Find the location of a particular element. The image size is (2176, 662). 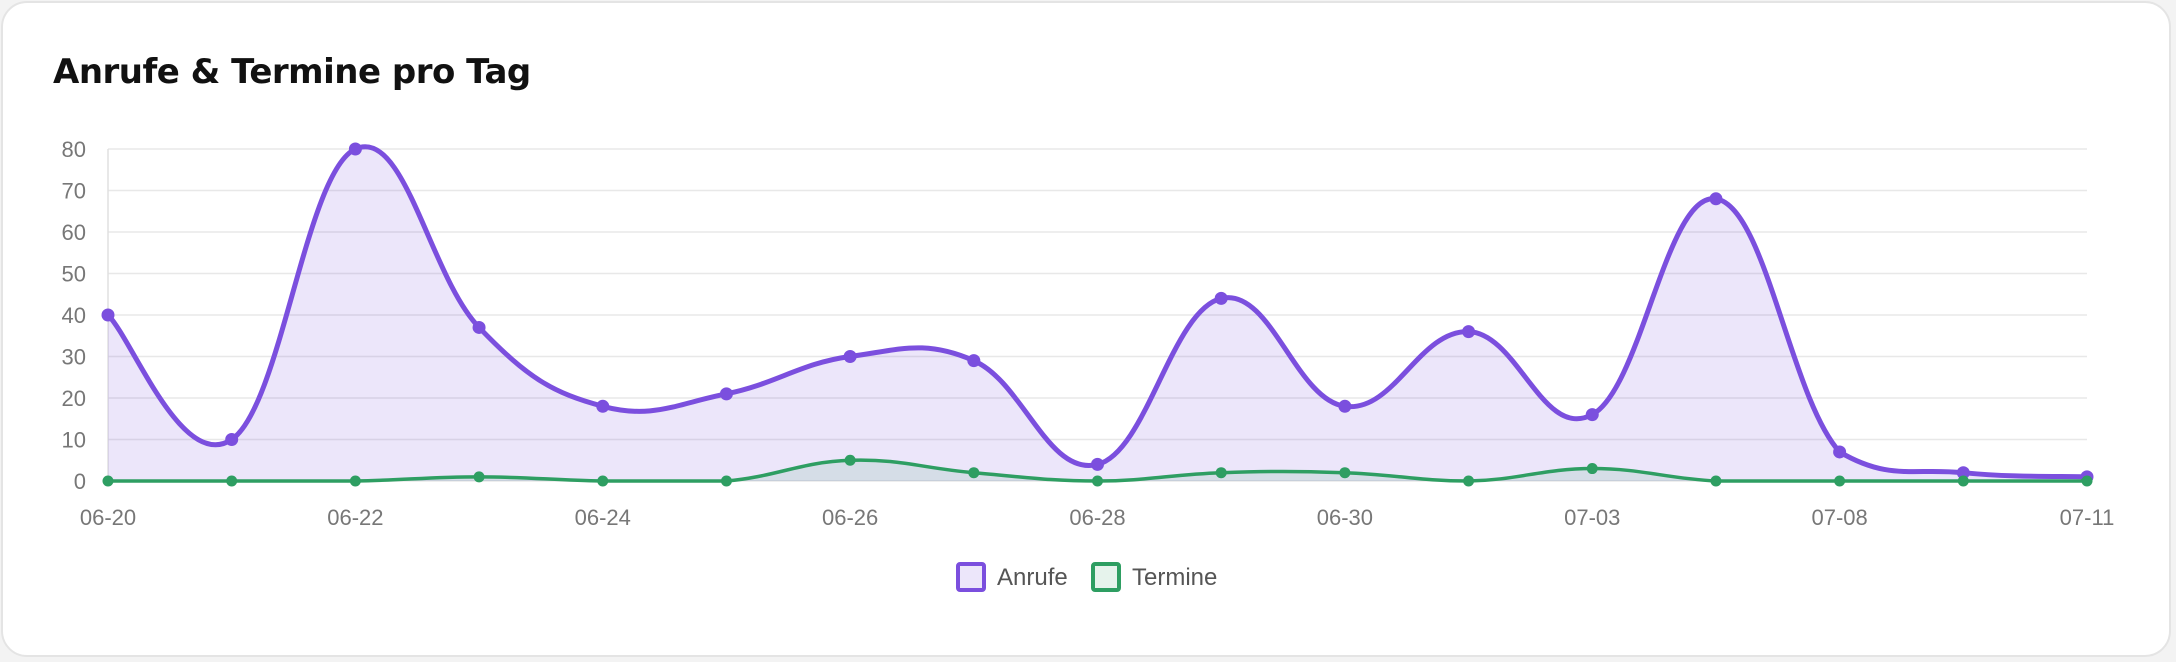

y-axis: 0 10 20 30 40 50 60 70 80 is located at coordinates (85, 315).